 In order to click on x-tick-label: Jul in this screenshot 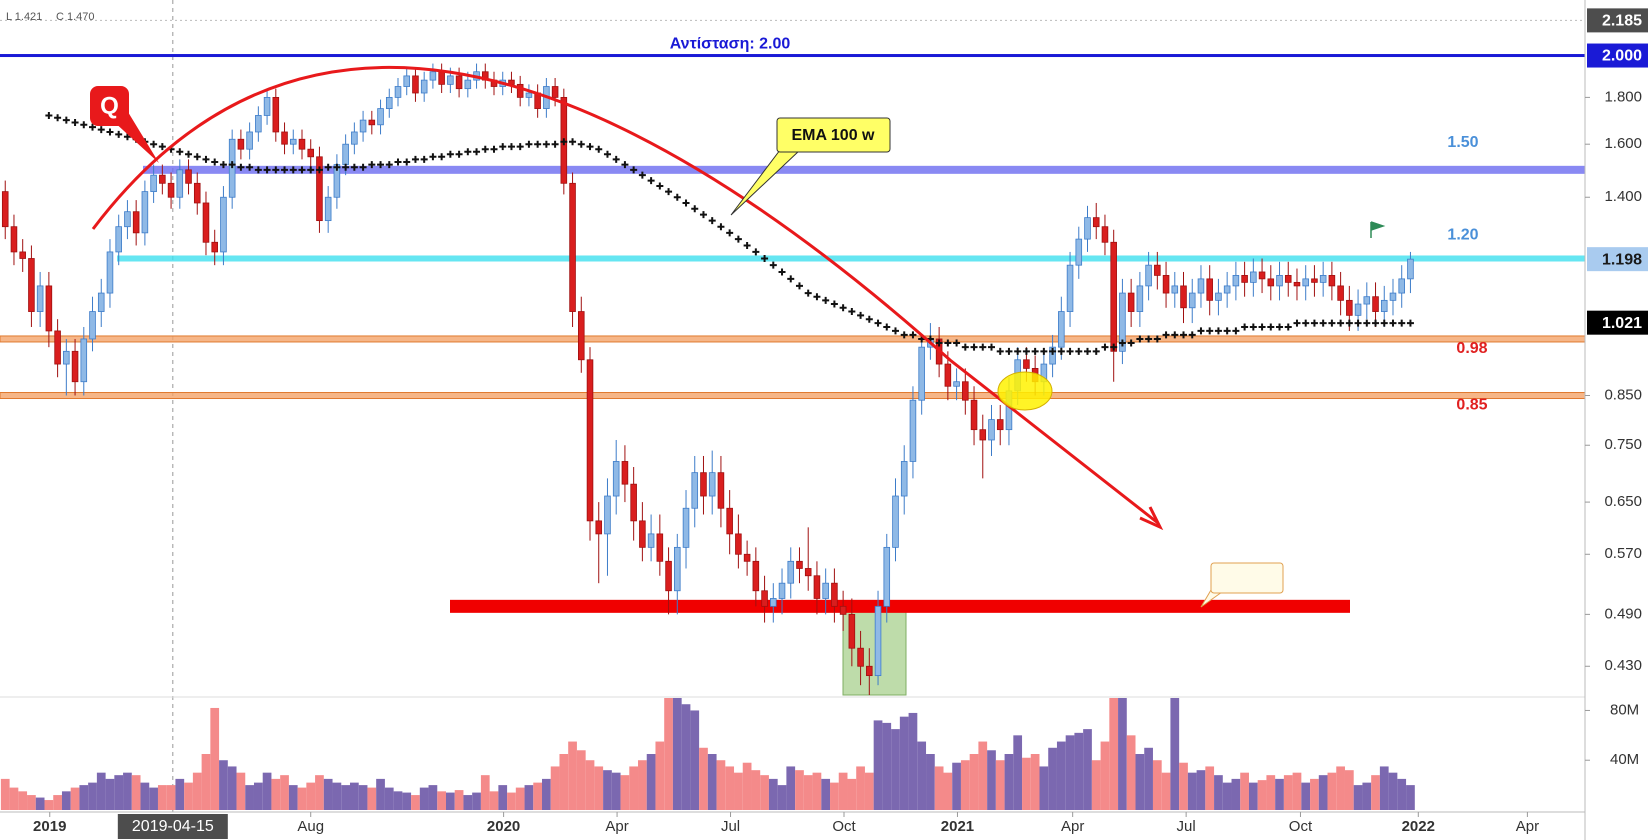, I will do `click(1186, 826)`.